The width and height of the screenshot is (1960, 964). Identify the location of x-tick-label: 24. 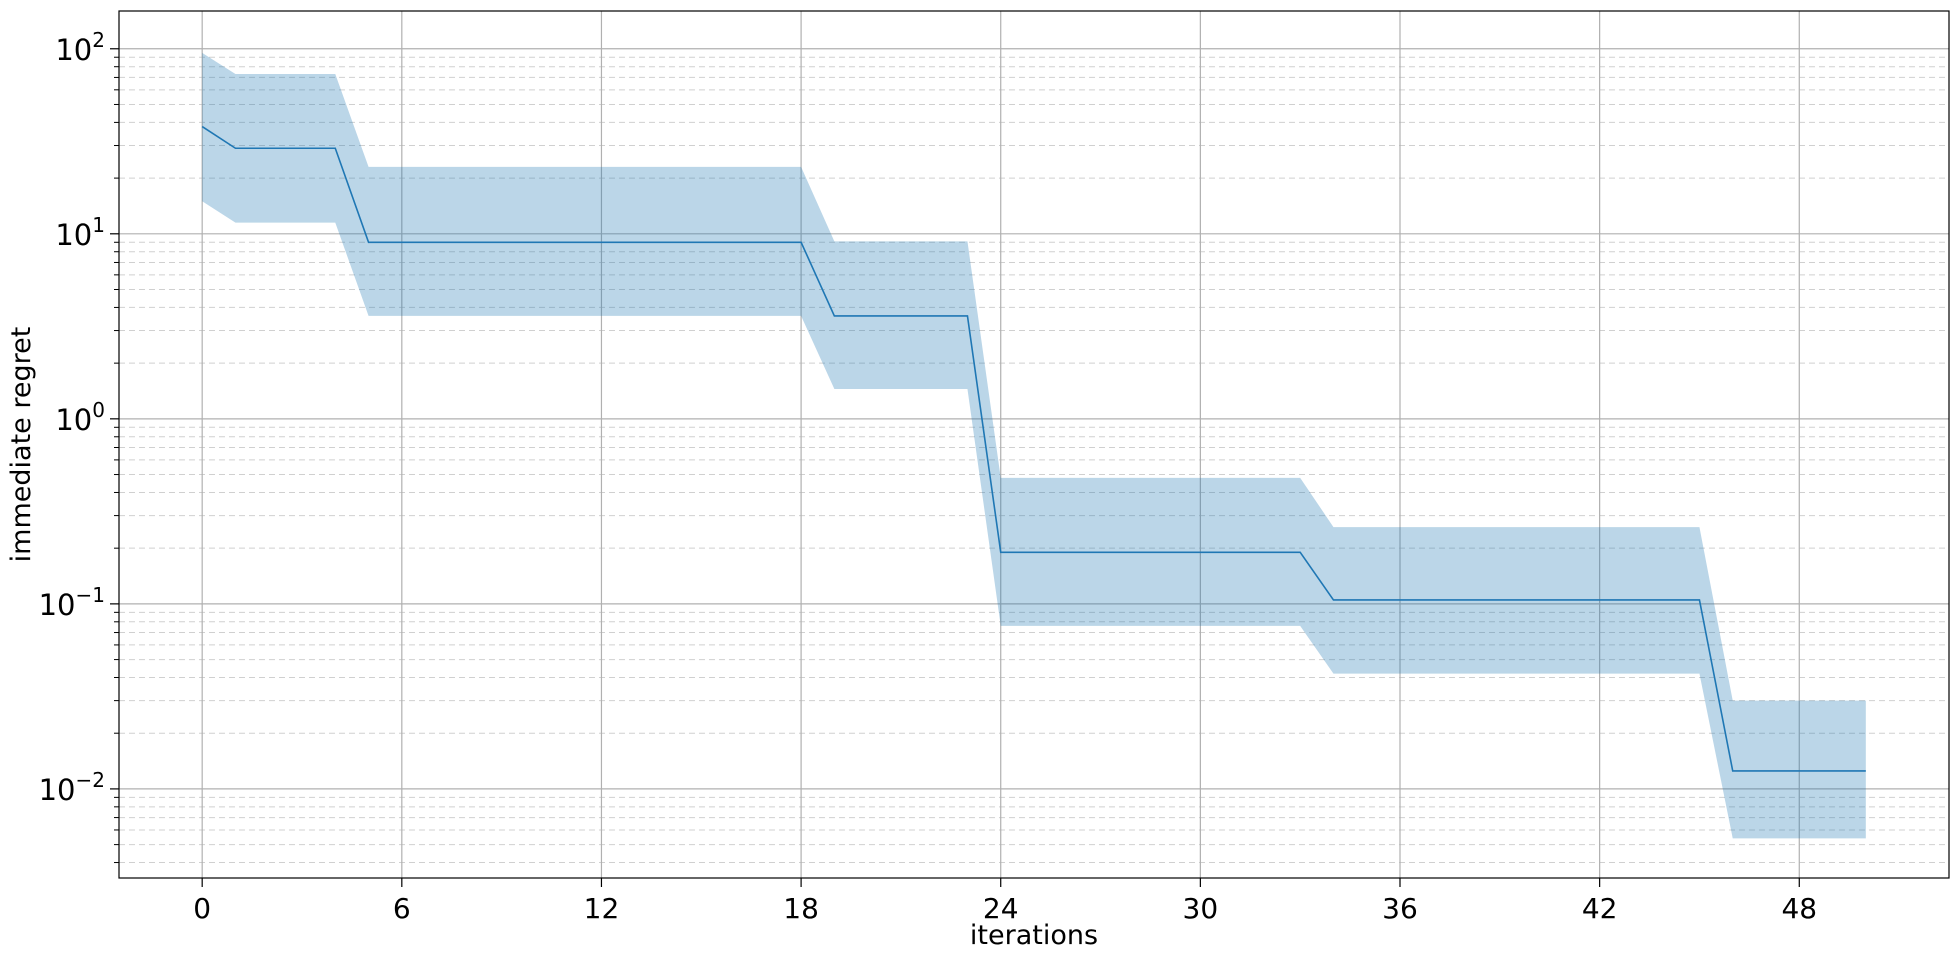
(1001, 908).